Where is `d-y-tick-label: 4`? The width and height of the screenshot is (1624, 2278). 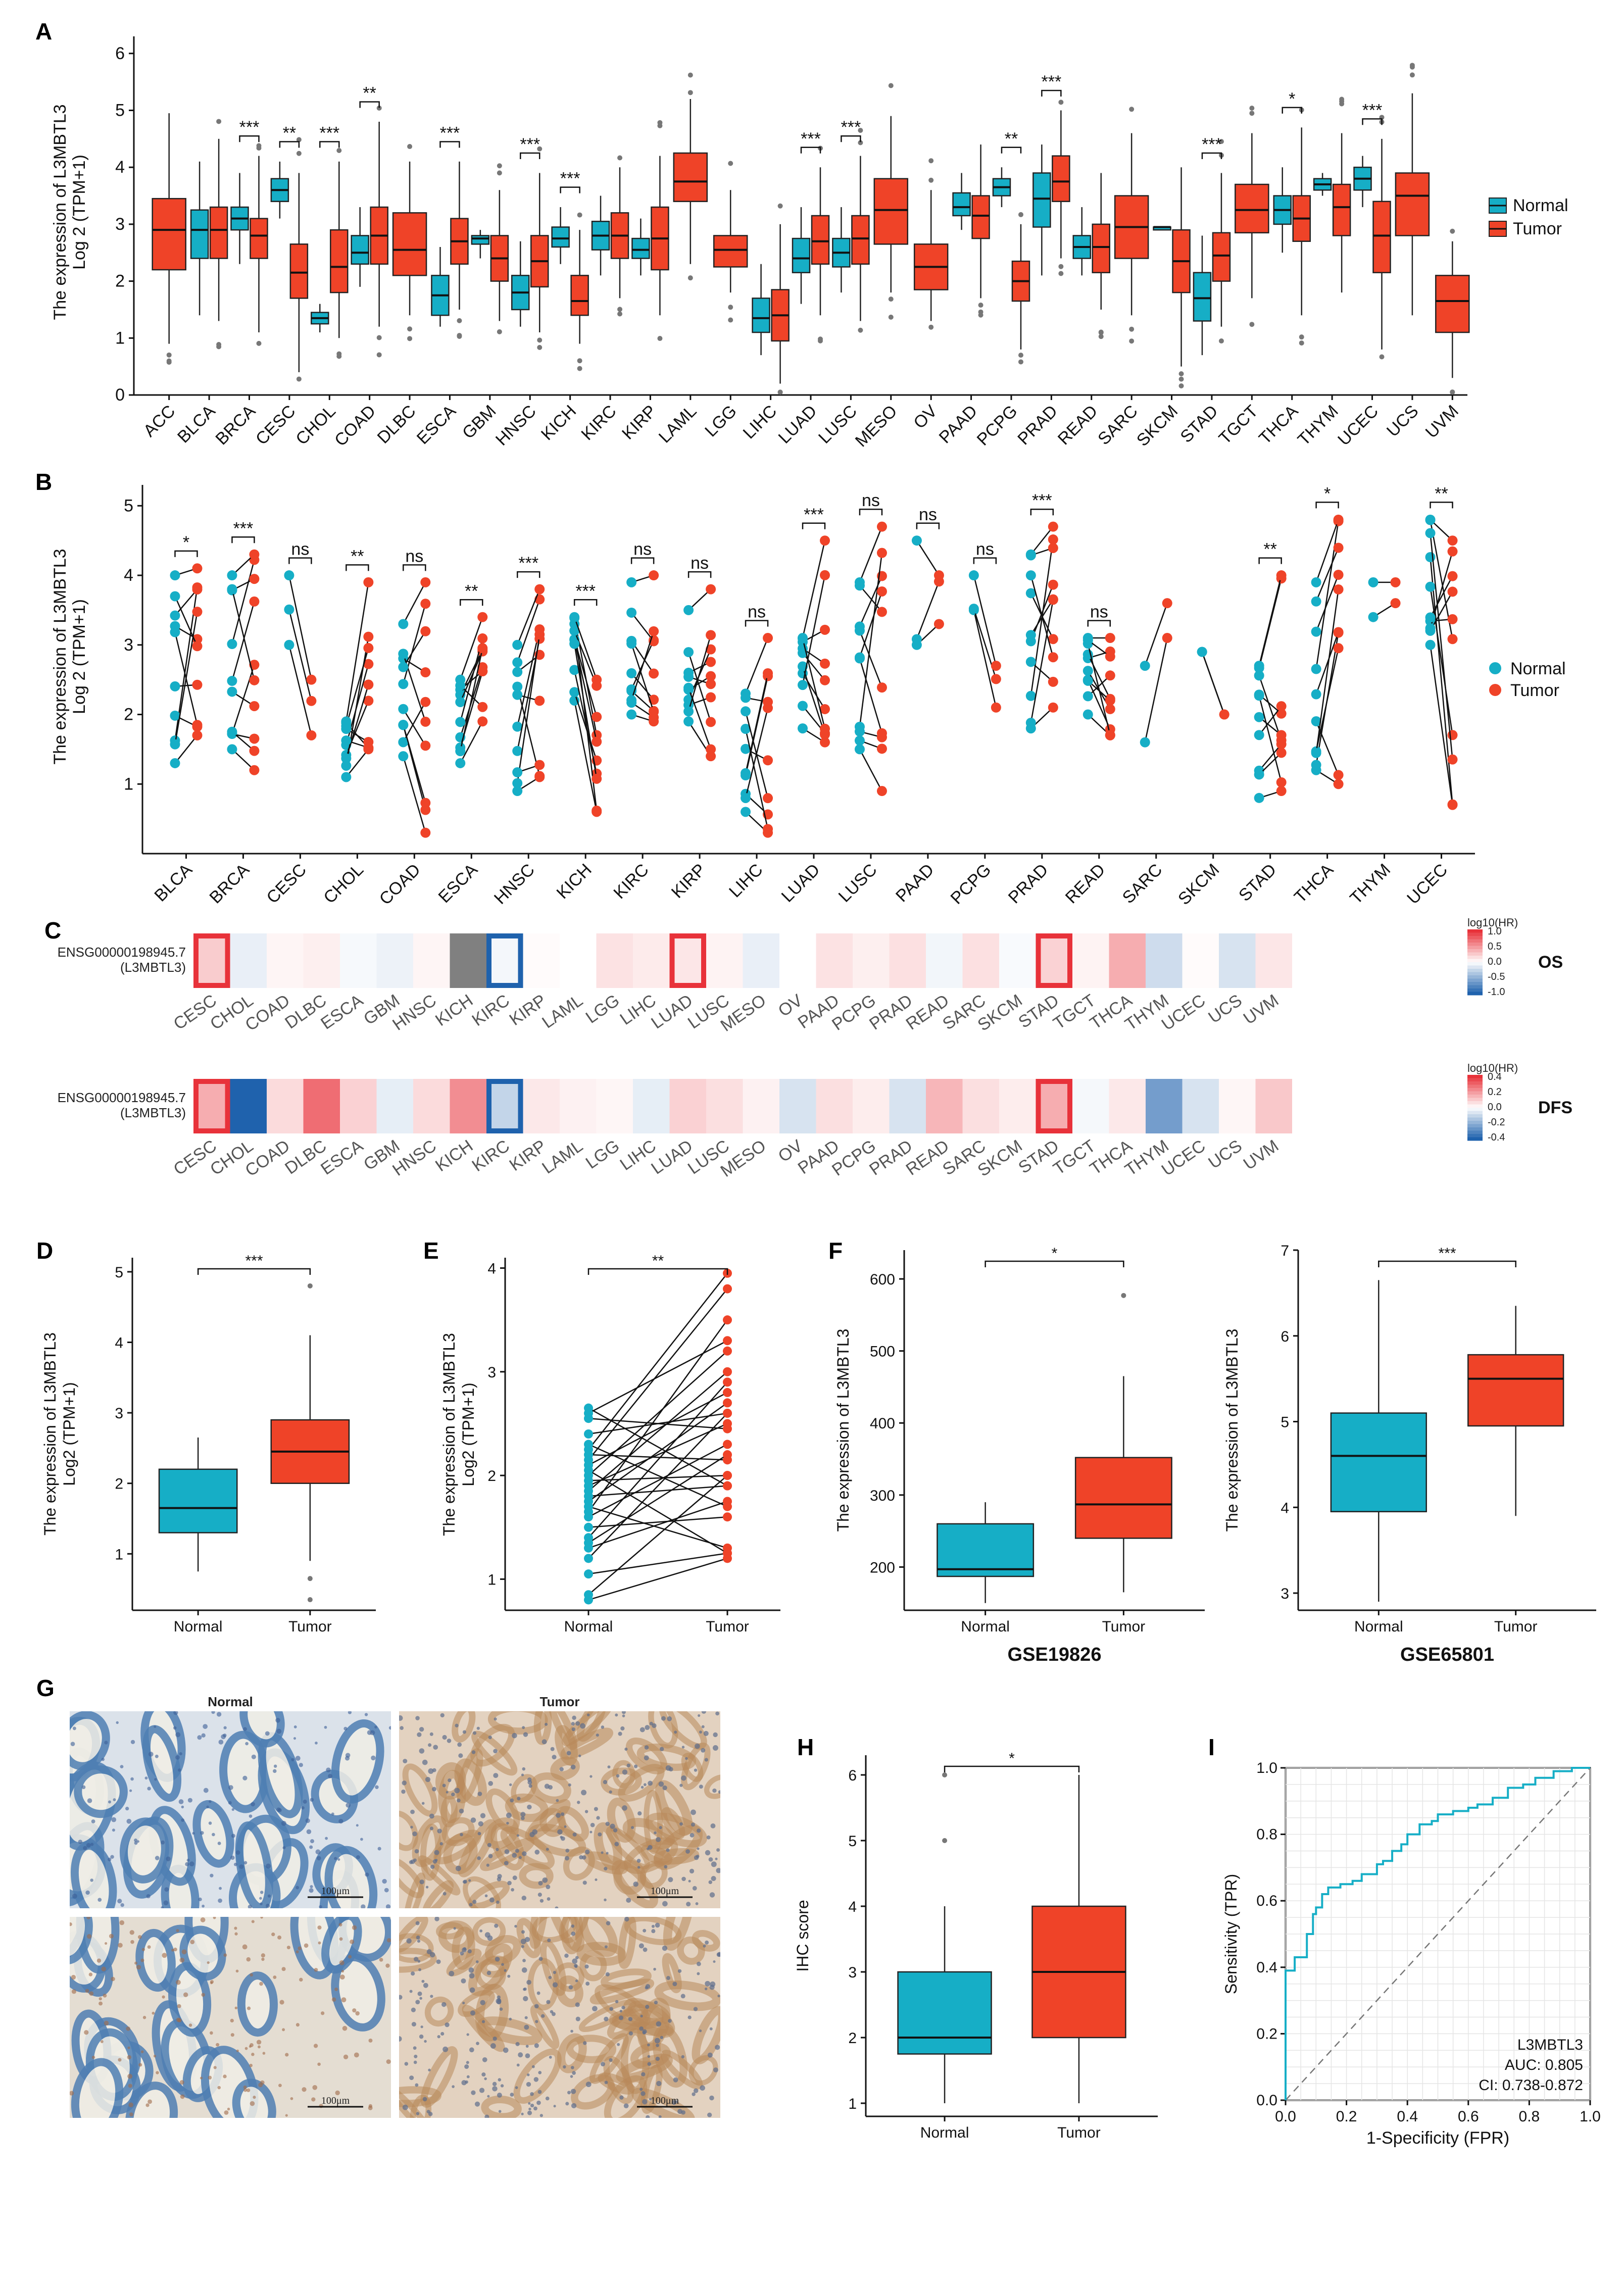 d-y-tick-label: 4 is located at coordinates (119, 1343).